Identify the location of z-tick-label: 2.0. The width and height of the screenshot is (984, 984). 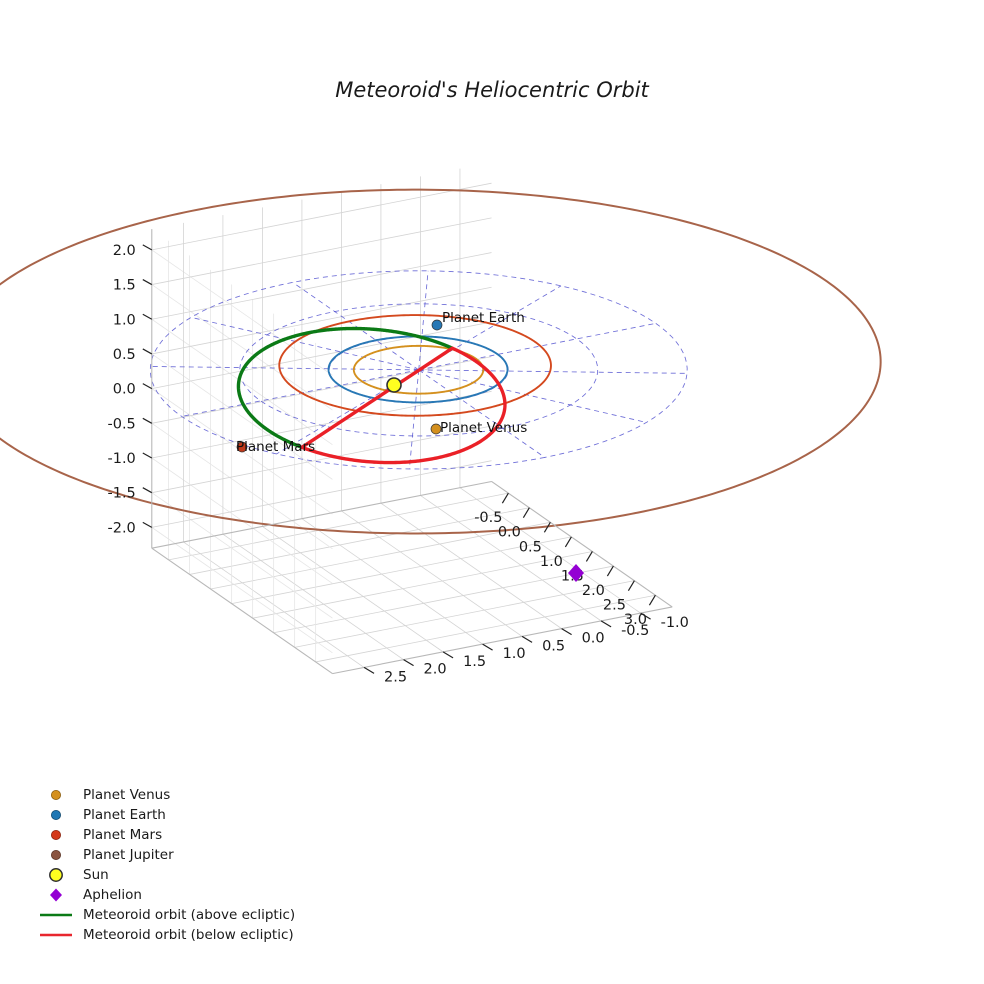
(124, 251).